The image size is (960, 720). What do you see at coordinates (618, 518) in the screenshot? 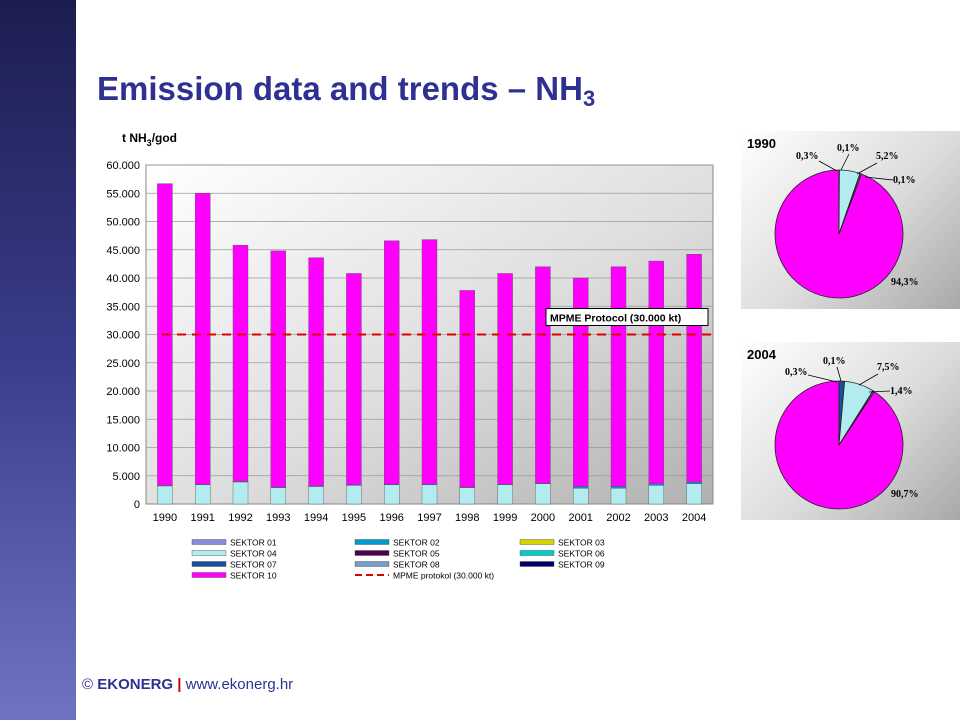
I see `x-tick-label: 2002` at bounding box center [618, 518].